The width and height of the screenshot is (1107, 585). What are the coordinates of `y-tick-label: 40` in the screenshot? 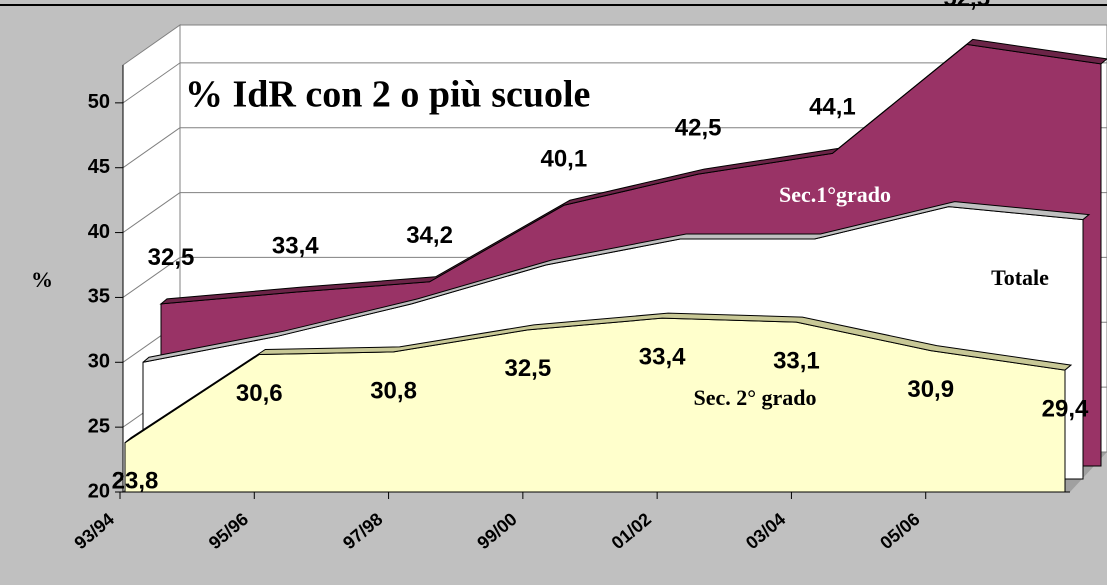 It's located at (99, 232).